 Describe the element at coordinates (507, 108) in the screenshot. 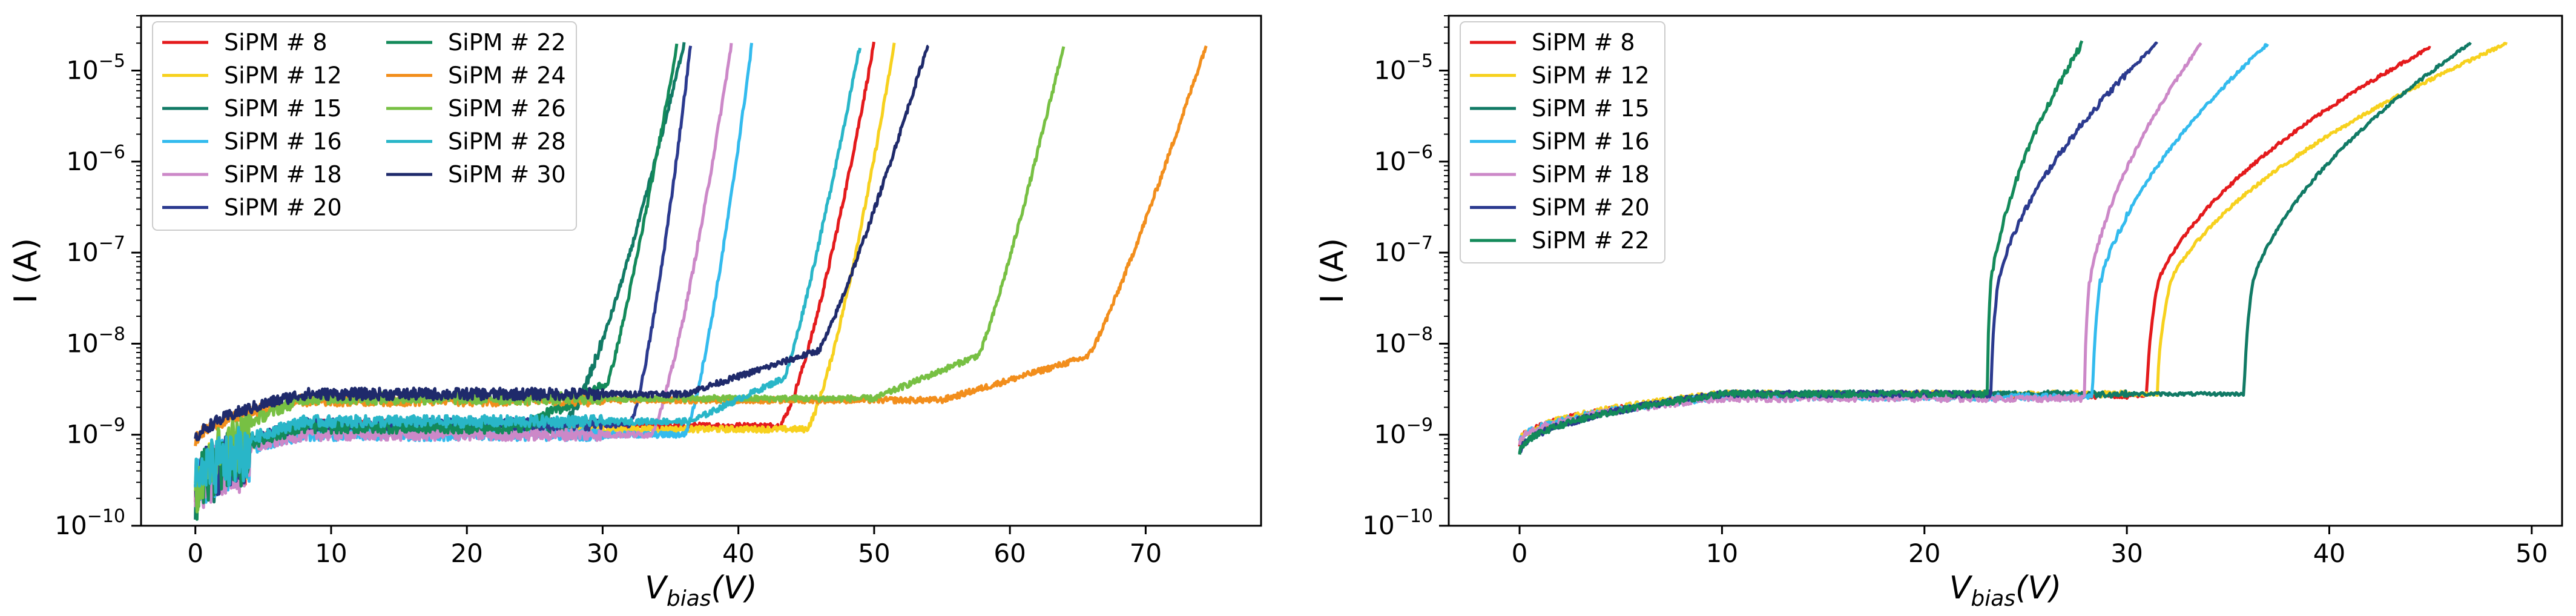

I see `legend-label: SiPM # 26` at that location.